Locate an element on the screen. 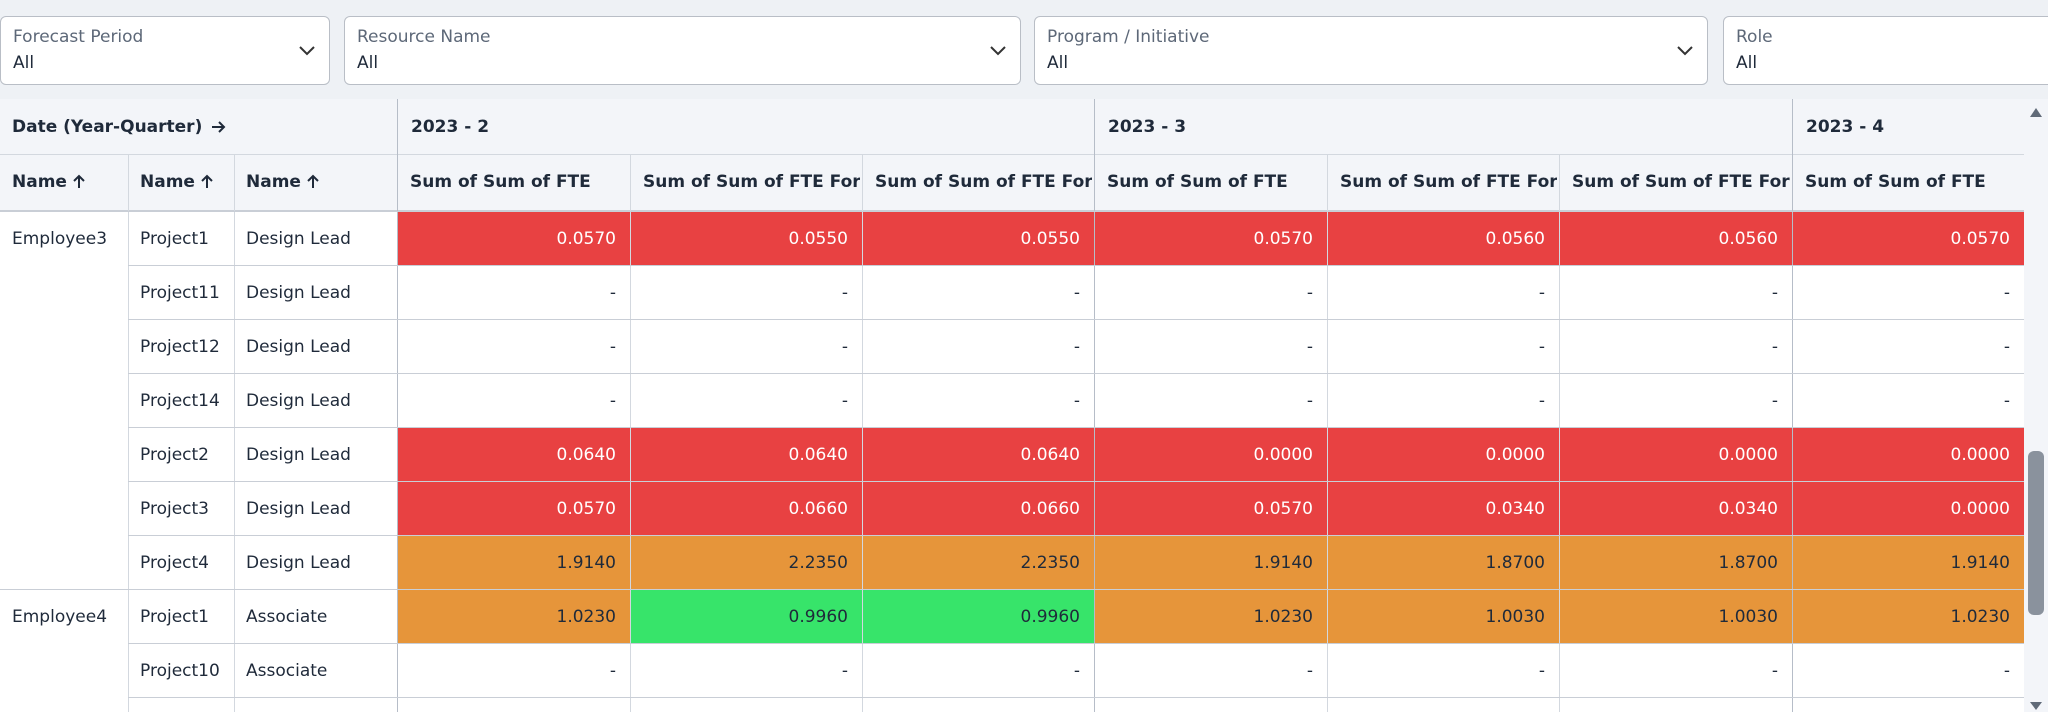 This screenshot has width=2048, height=716. project-name: Project2 is located at coordinates (174, 455).